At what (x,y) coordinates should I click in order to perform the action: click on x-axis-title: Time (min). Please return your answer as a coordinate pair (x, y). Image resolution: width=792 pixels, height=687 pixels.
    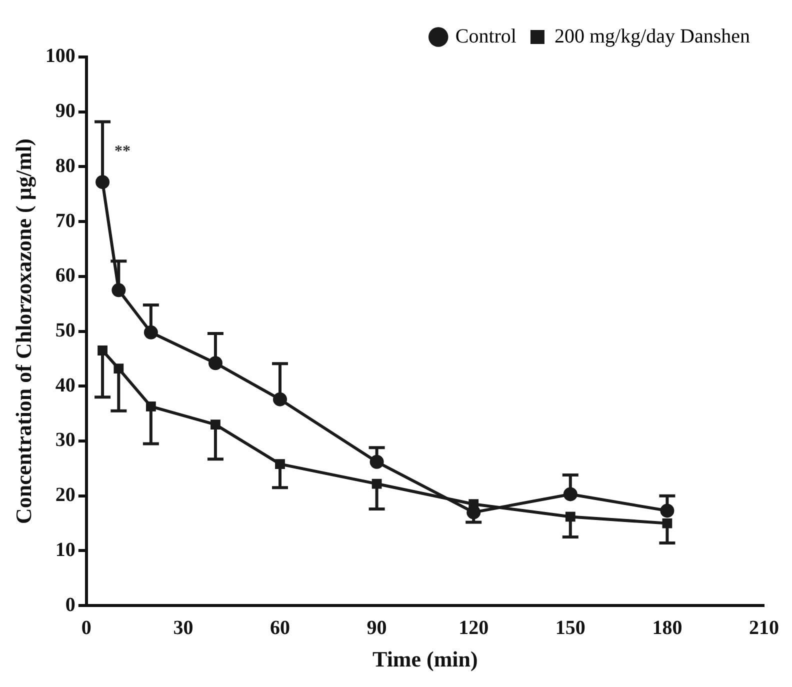
    Looking at the image, I should click on (425, 659).